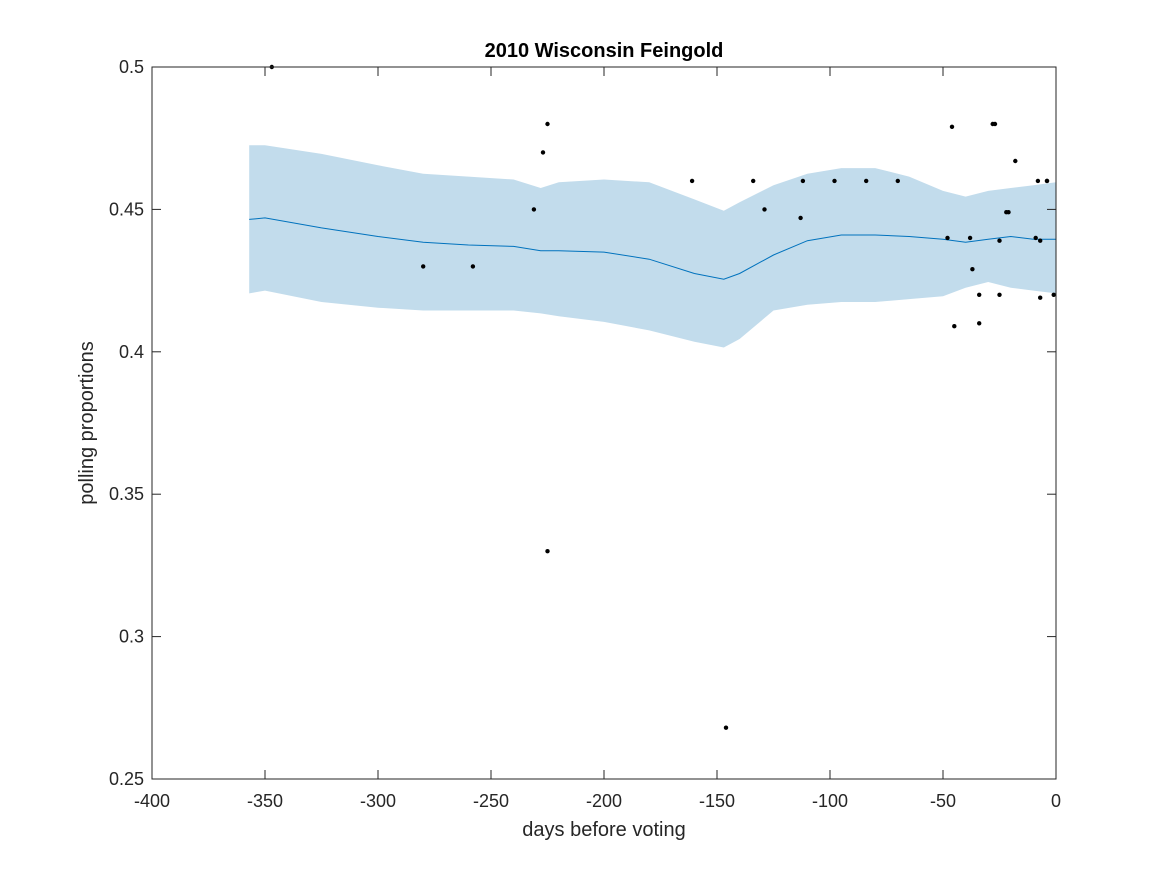 This screenshot has height=875, width=1167. What do you see at coordinates (126, 209) in the screenshot?
I see `y-tick-label: 0.45` at bounding box center [126, 209].